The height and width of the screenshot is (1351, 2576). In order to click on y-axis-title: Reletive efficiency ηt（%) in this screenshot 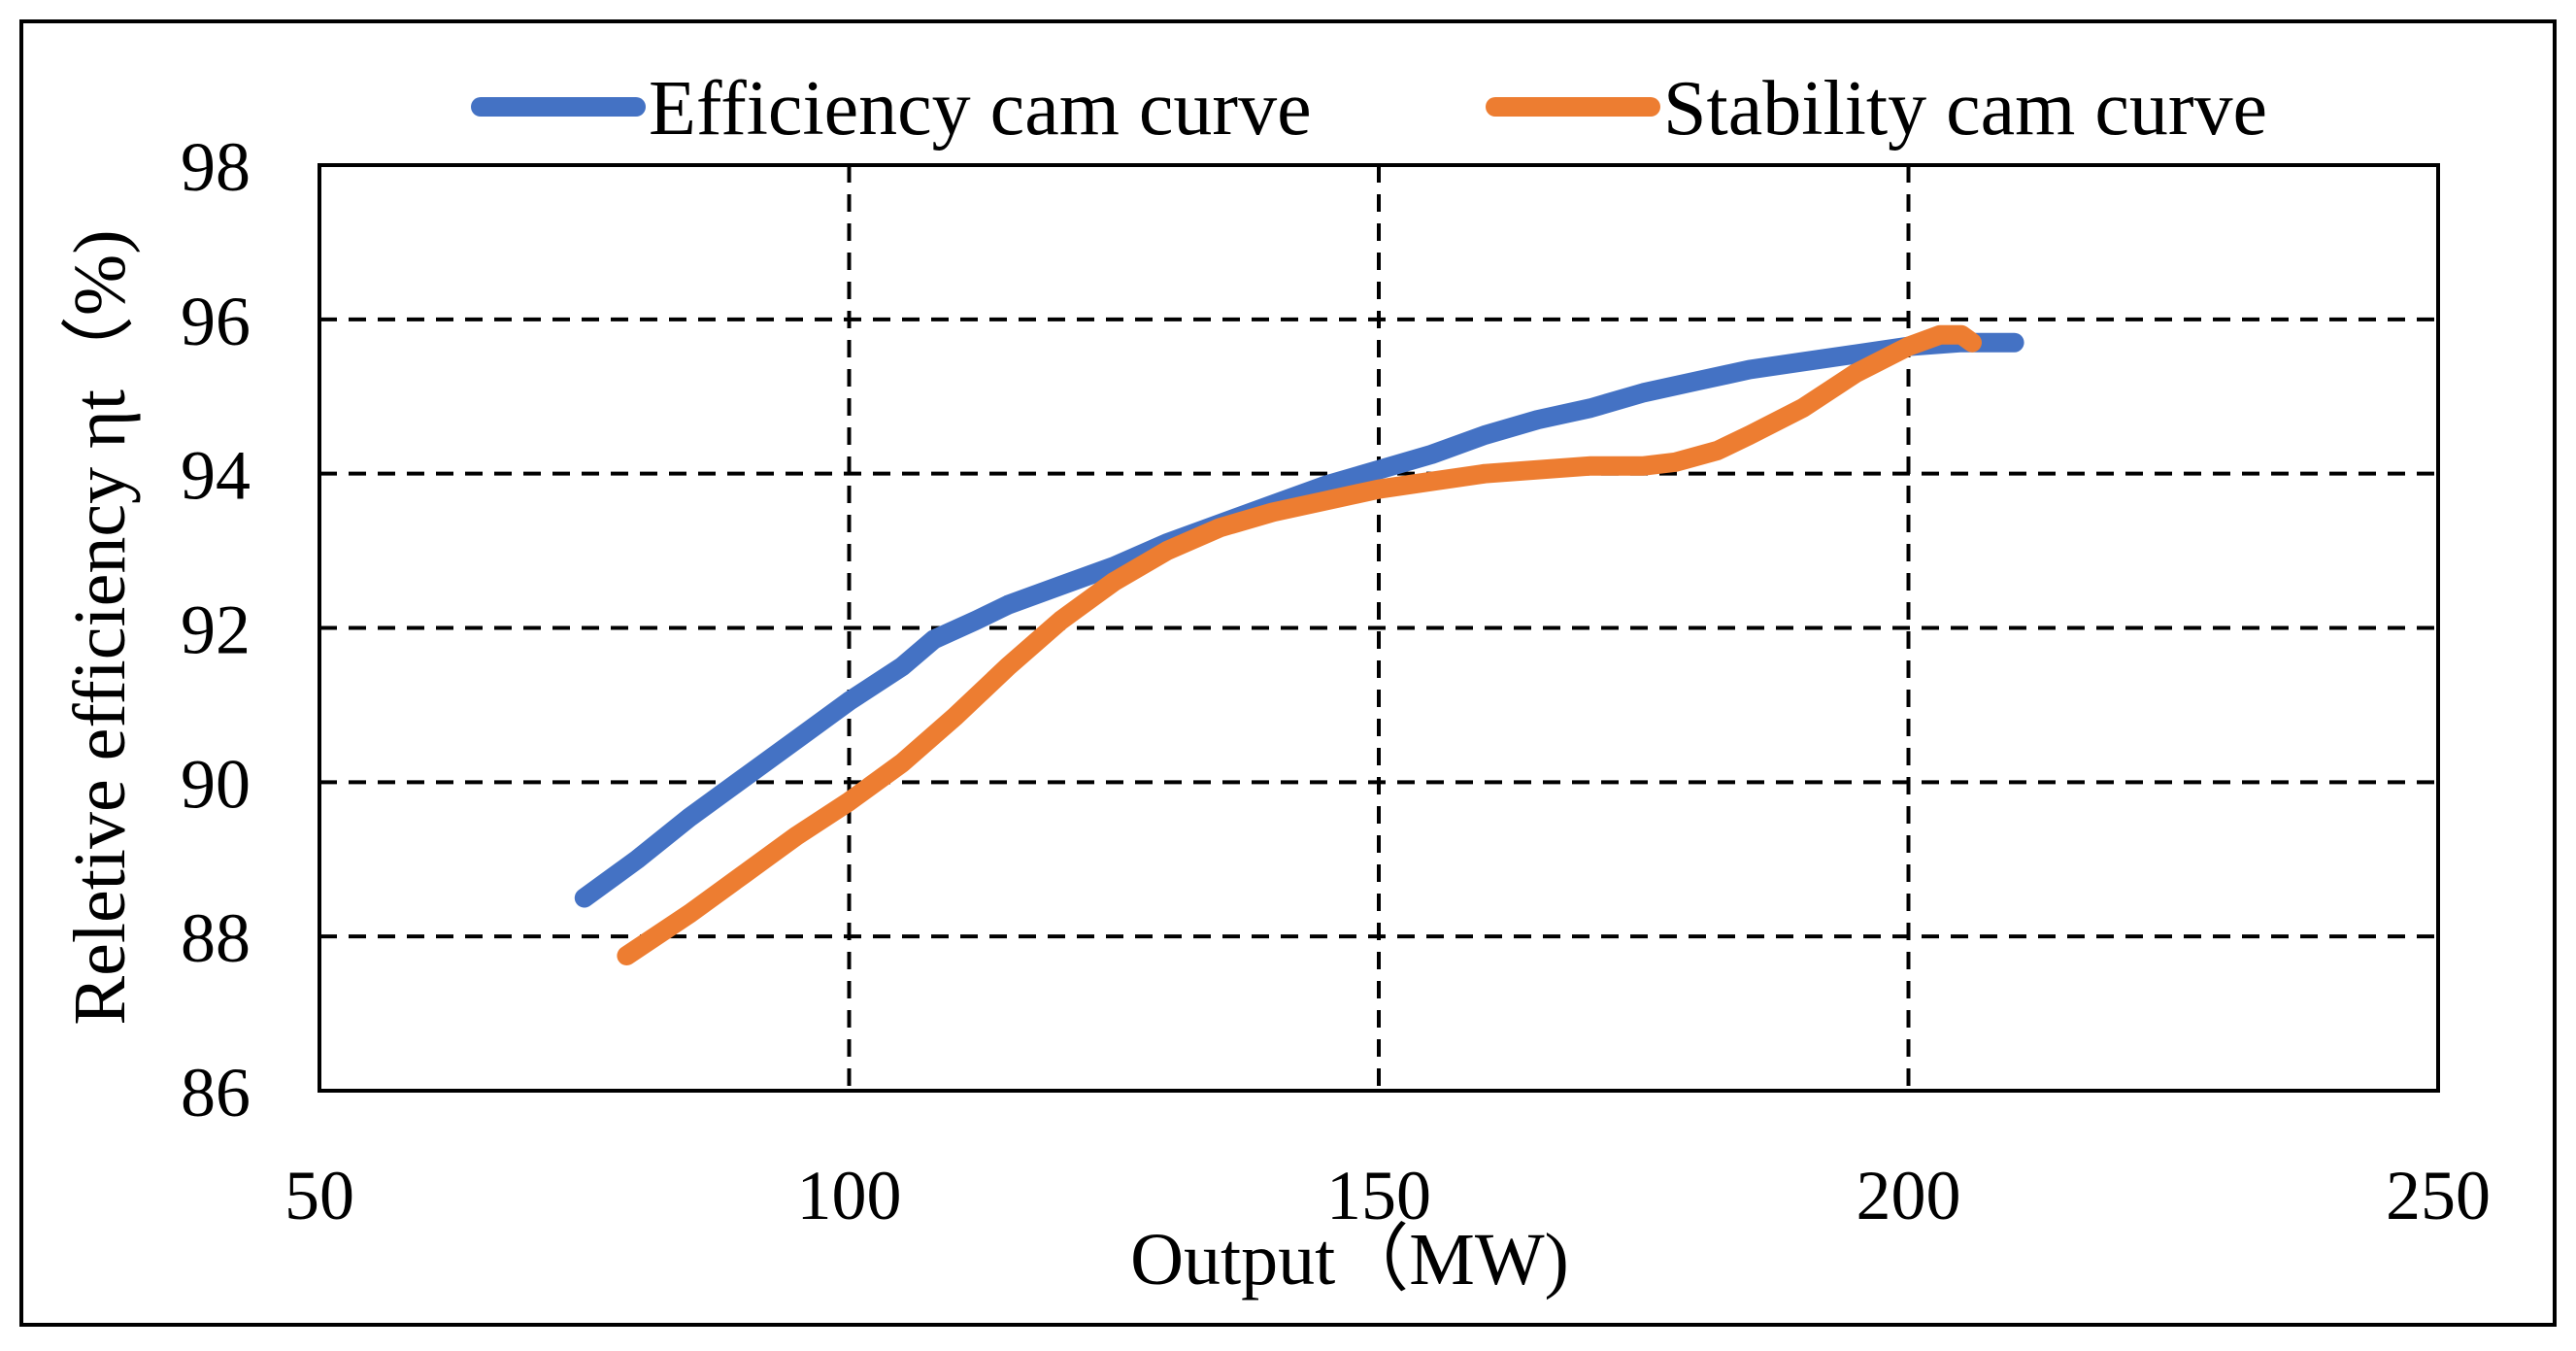, I will do `click(100, 627)`.